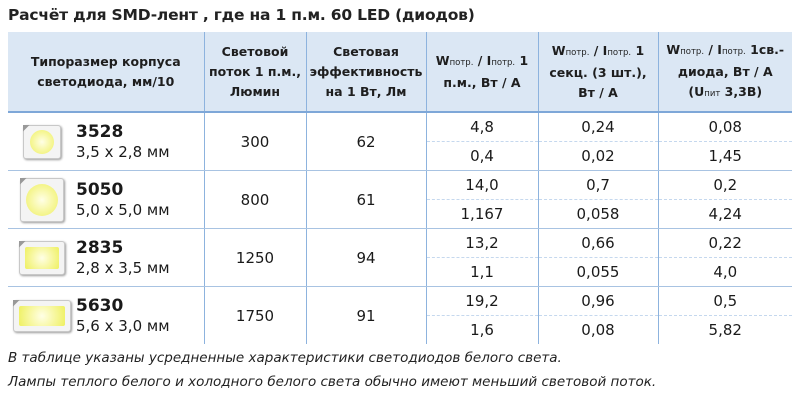 This screenshot has width=800, height=404. What do you see at coordinates (725, 301) in the screenshot?
I see `power-per-diode: 0,5` at bounding box center [725, 301].